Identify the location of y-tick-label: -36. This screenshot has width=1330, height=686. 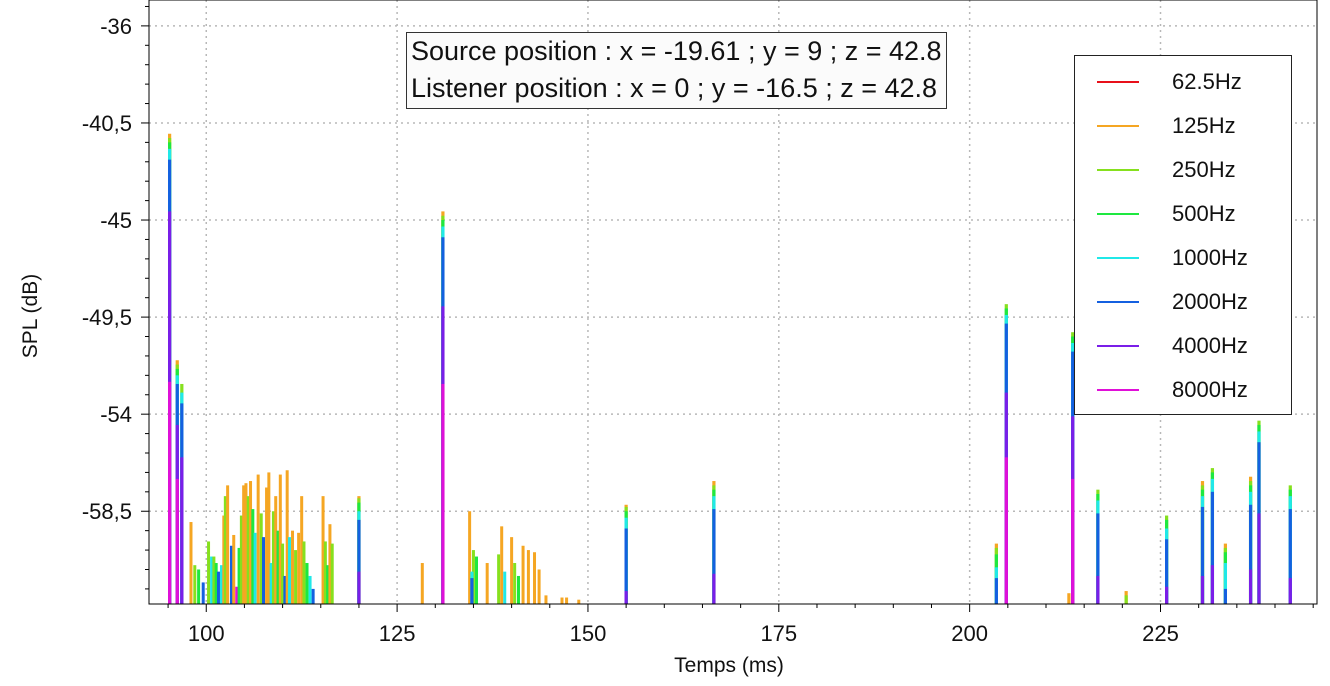
(116, 26).